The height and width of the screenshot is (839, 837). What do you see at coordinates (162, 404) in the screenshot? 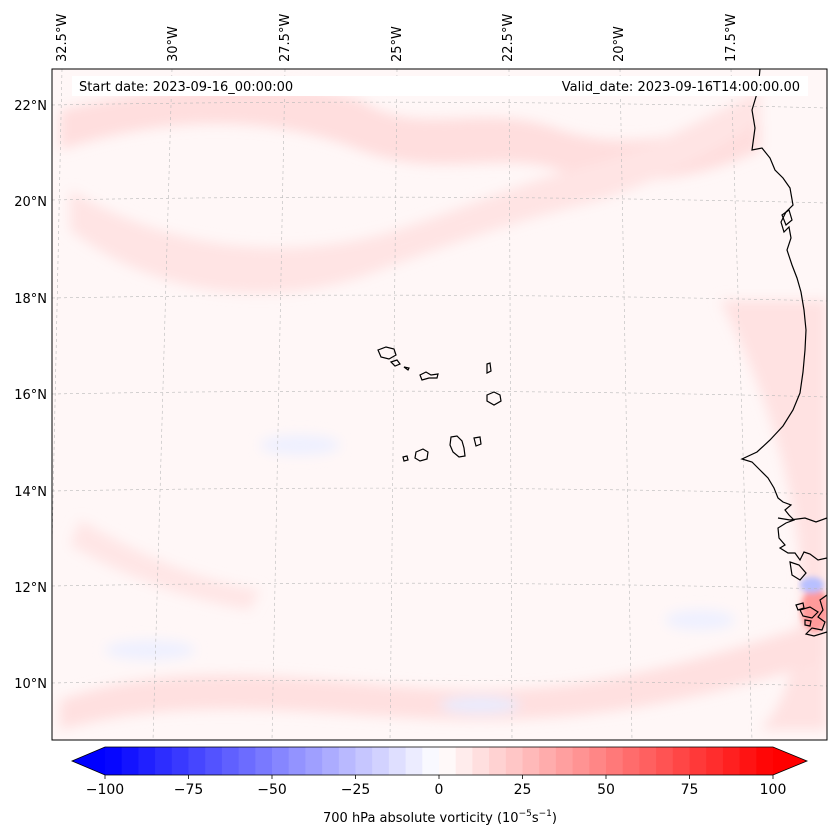
I see `meridian-30w` at bounding box center [162, 404].